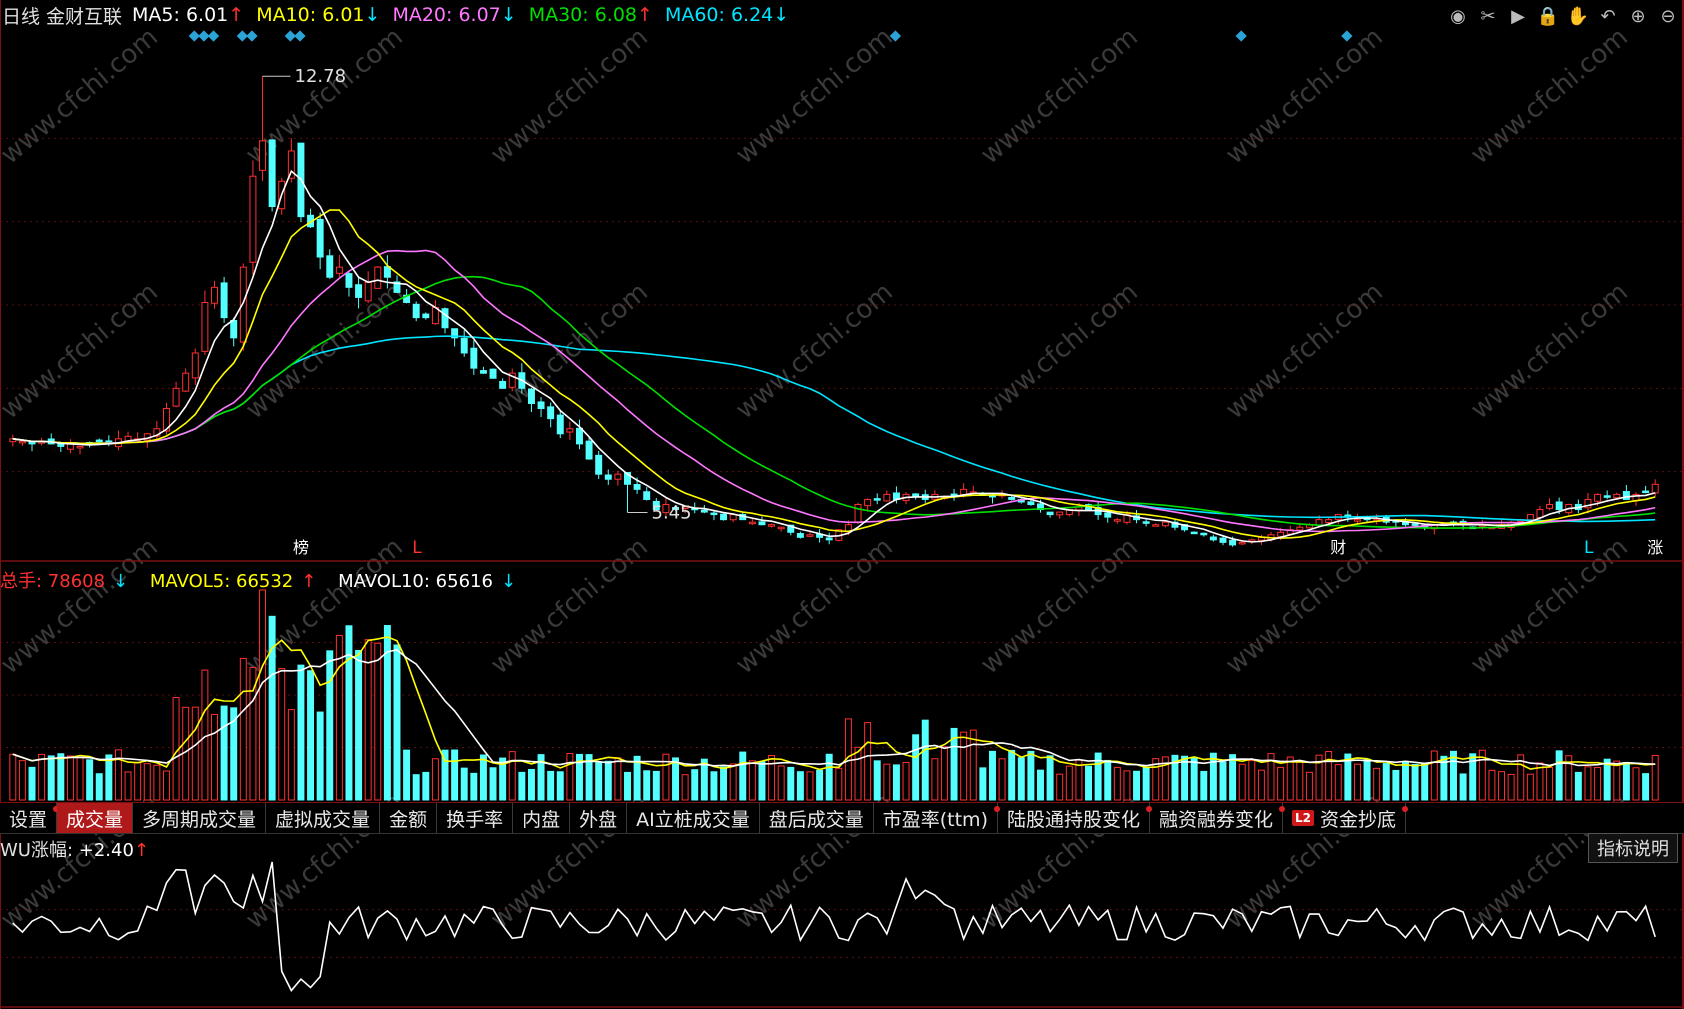 This screenshot has height=1009, width=1684. What do you see at coordinates (817, 818) in the screenshot?
I see `tab-9: 盘后成交量` at bounding box center [817, 818].